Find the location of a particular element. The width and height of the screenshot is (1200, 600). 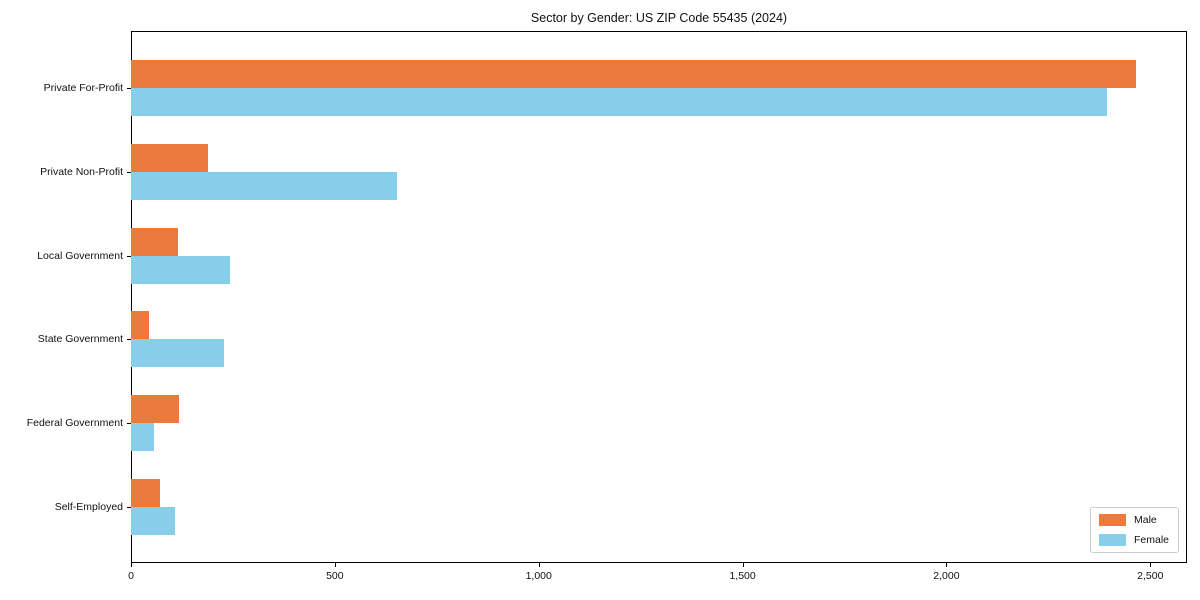

legend-swatch-male is located at coordinates (1112, 520).